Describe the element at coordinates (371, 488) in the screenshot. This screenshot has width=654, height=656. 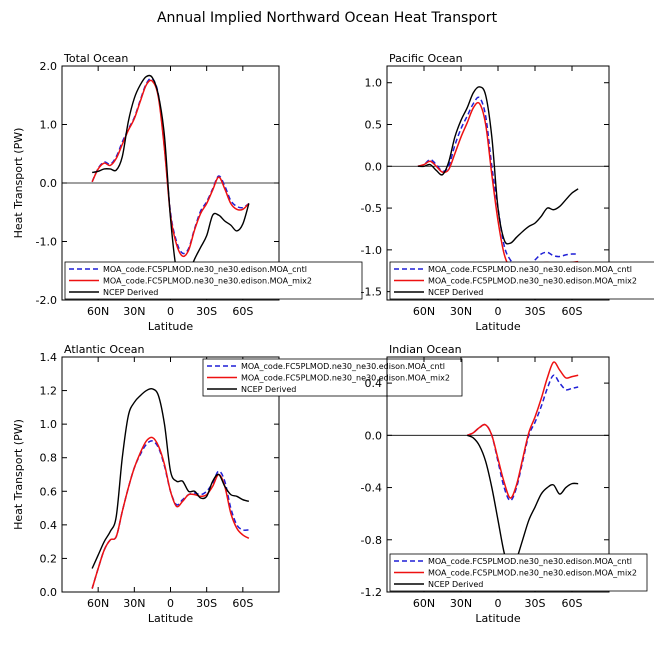
I see `y-tick-label: -0.4` at that location.